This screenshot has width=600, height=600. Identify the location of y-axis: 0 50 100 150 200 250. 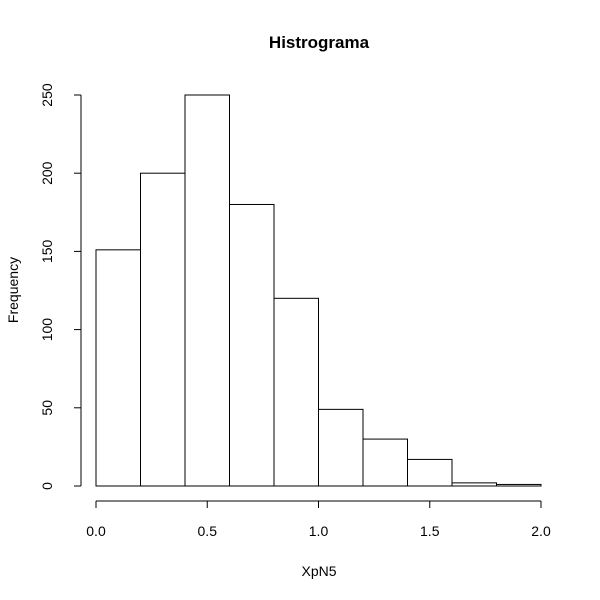
(60, 286).